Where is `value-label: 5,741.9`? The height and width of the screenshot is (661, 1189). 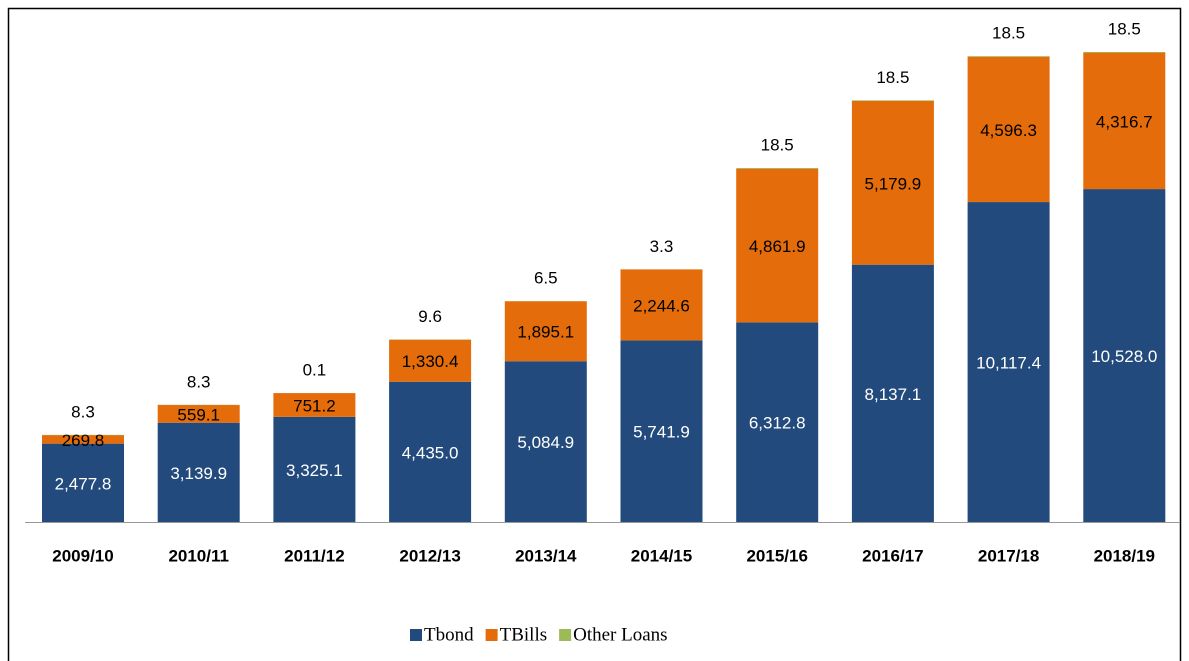
value-label: 5,741.9 is located at coordinates (661, 432).